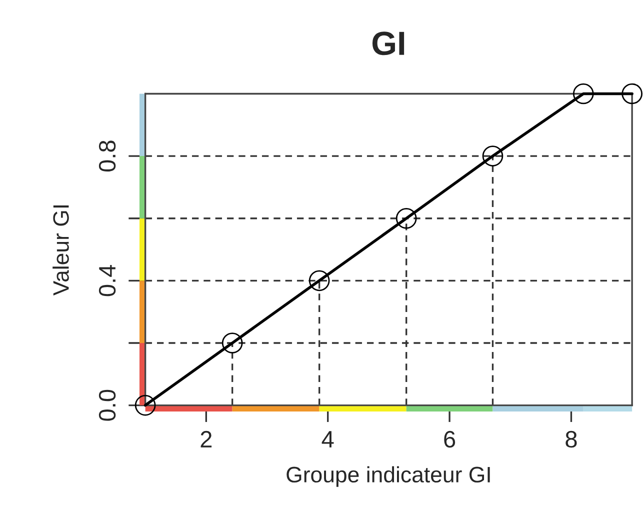  Describe the element at coordinates (328, 439) in the screenshot. I see `x-tick-label: 4` at that location.